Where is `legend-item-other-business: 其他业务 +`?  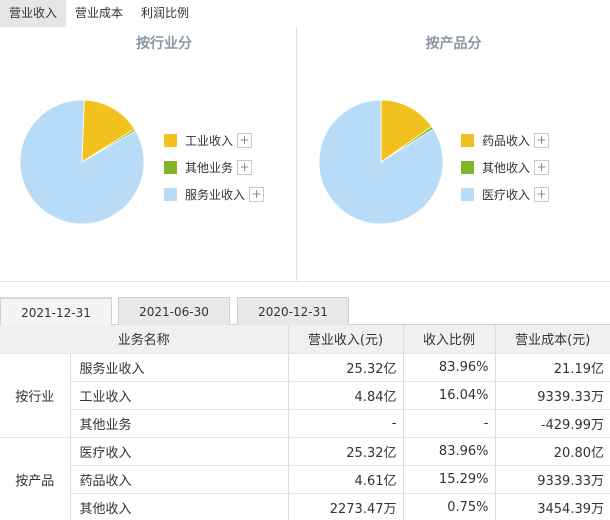
legend-item-other-business: 其他业务 + is located at coordinates (214, 167).